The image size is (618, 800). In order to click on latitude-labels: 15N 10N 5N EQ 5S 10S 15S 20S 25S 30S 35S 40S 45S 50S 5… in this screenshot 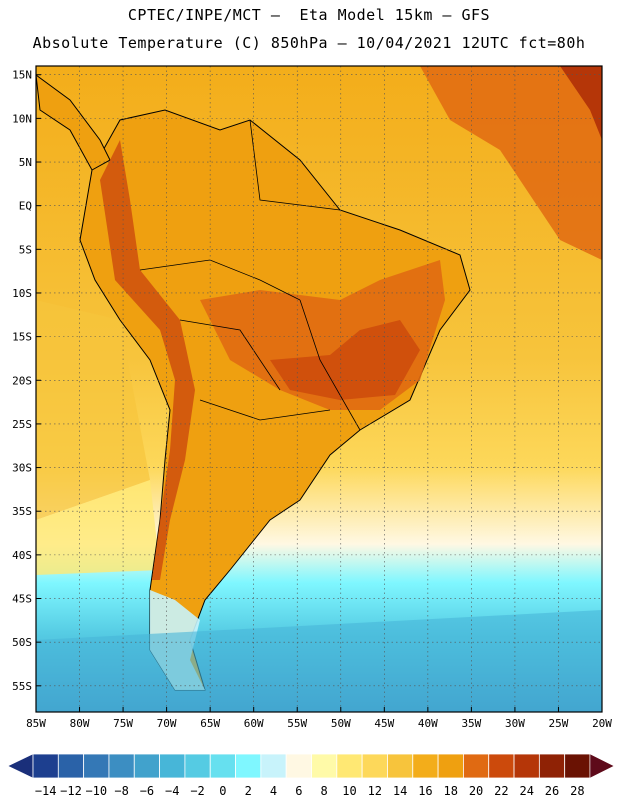, I will do `click(22, 381)`.